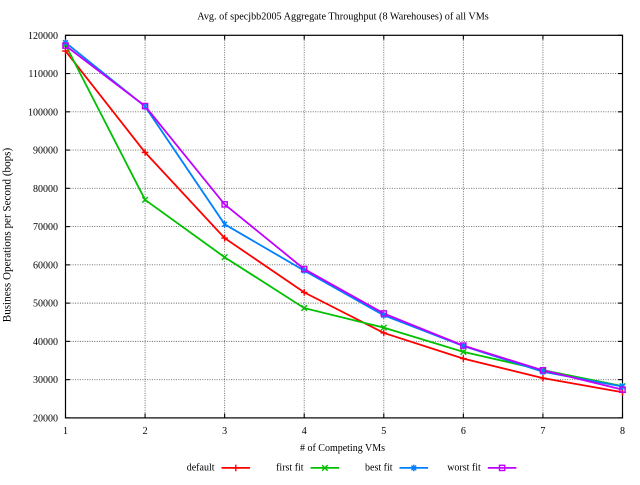 The width and height of the screenshot is (640, 485). I want to click on svg-text:Business Operations per Second: Business Operations per Second (bops), so click(8, 235).